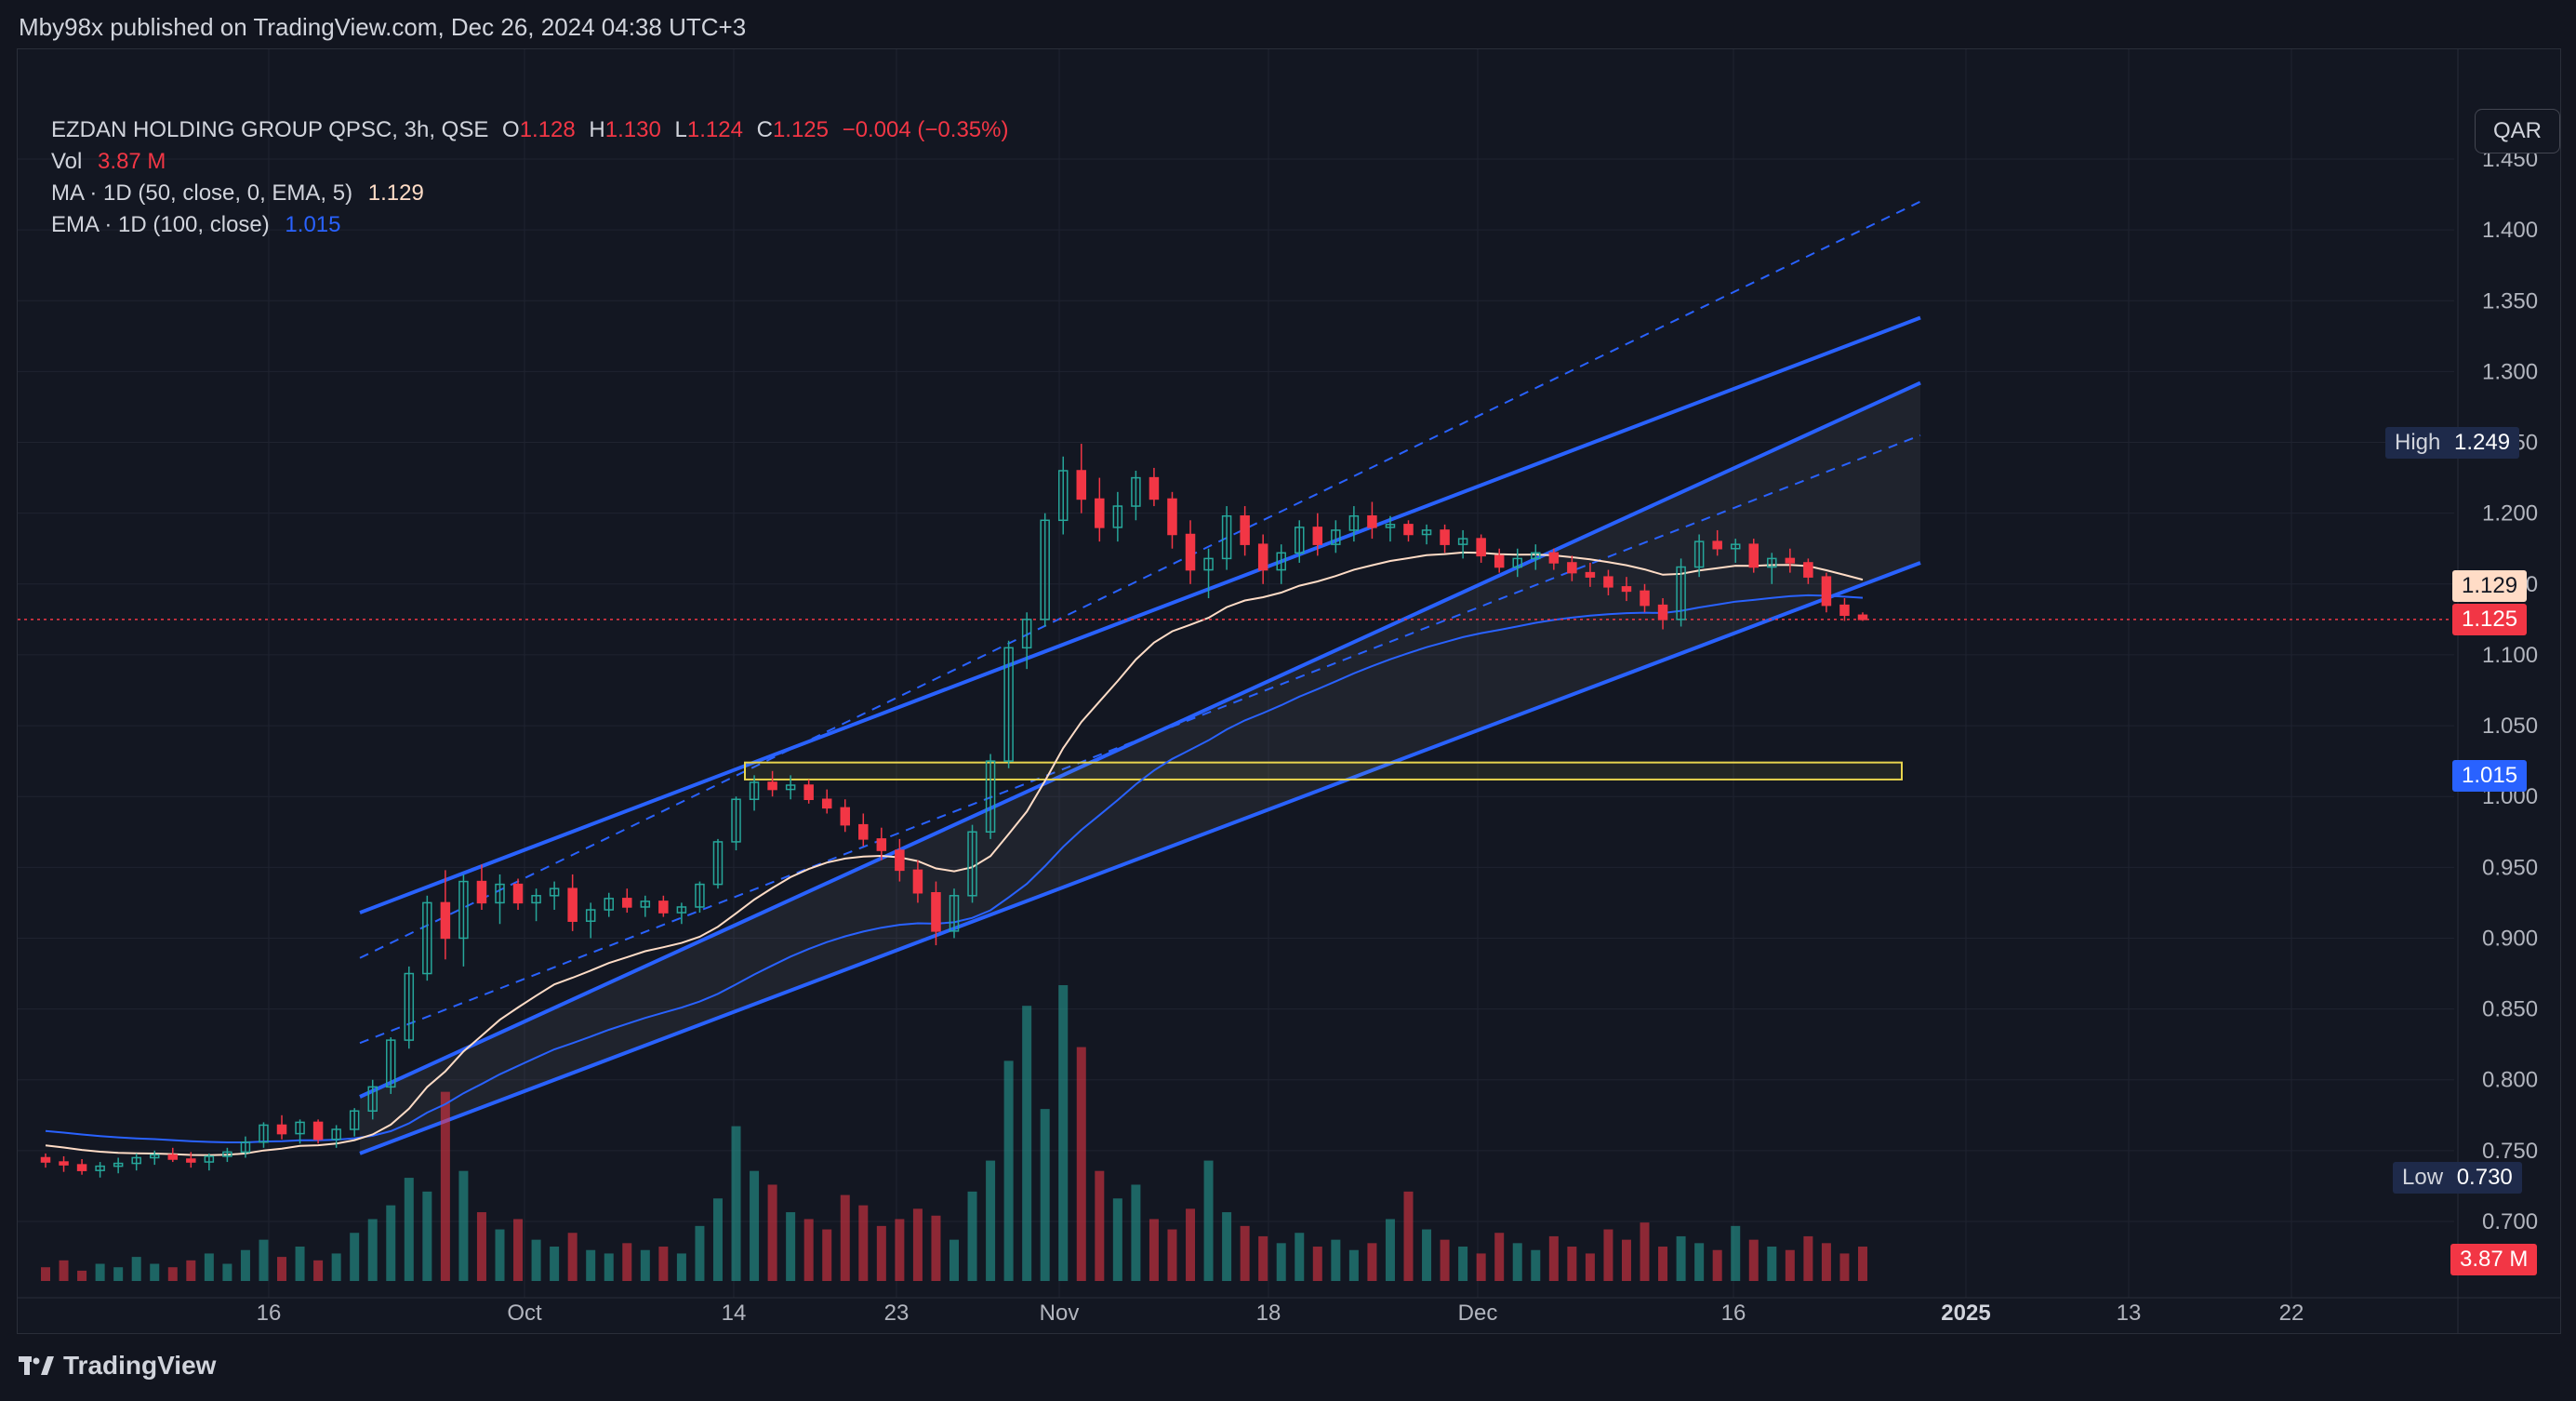 The width and height of the screenshot is (2576, 1401). Describe the element at coordinates (1733, 1313) in the screenshot. I see `time-tick-7: 16` at that location.